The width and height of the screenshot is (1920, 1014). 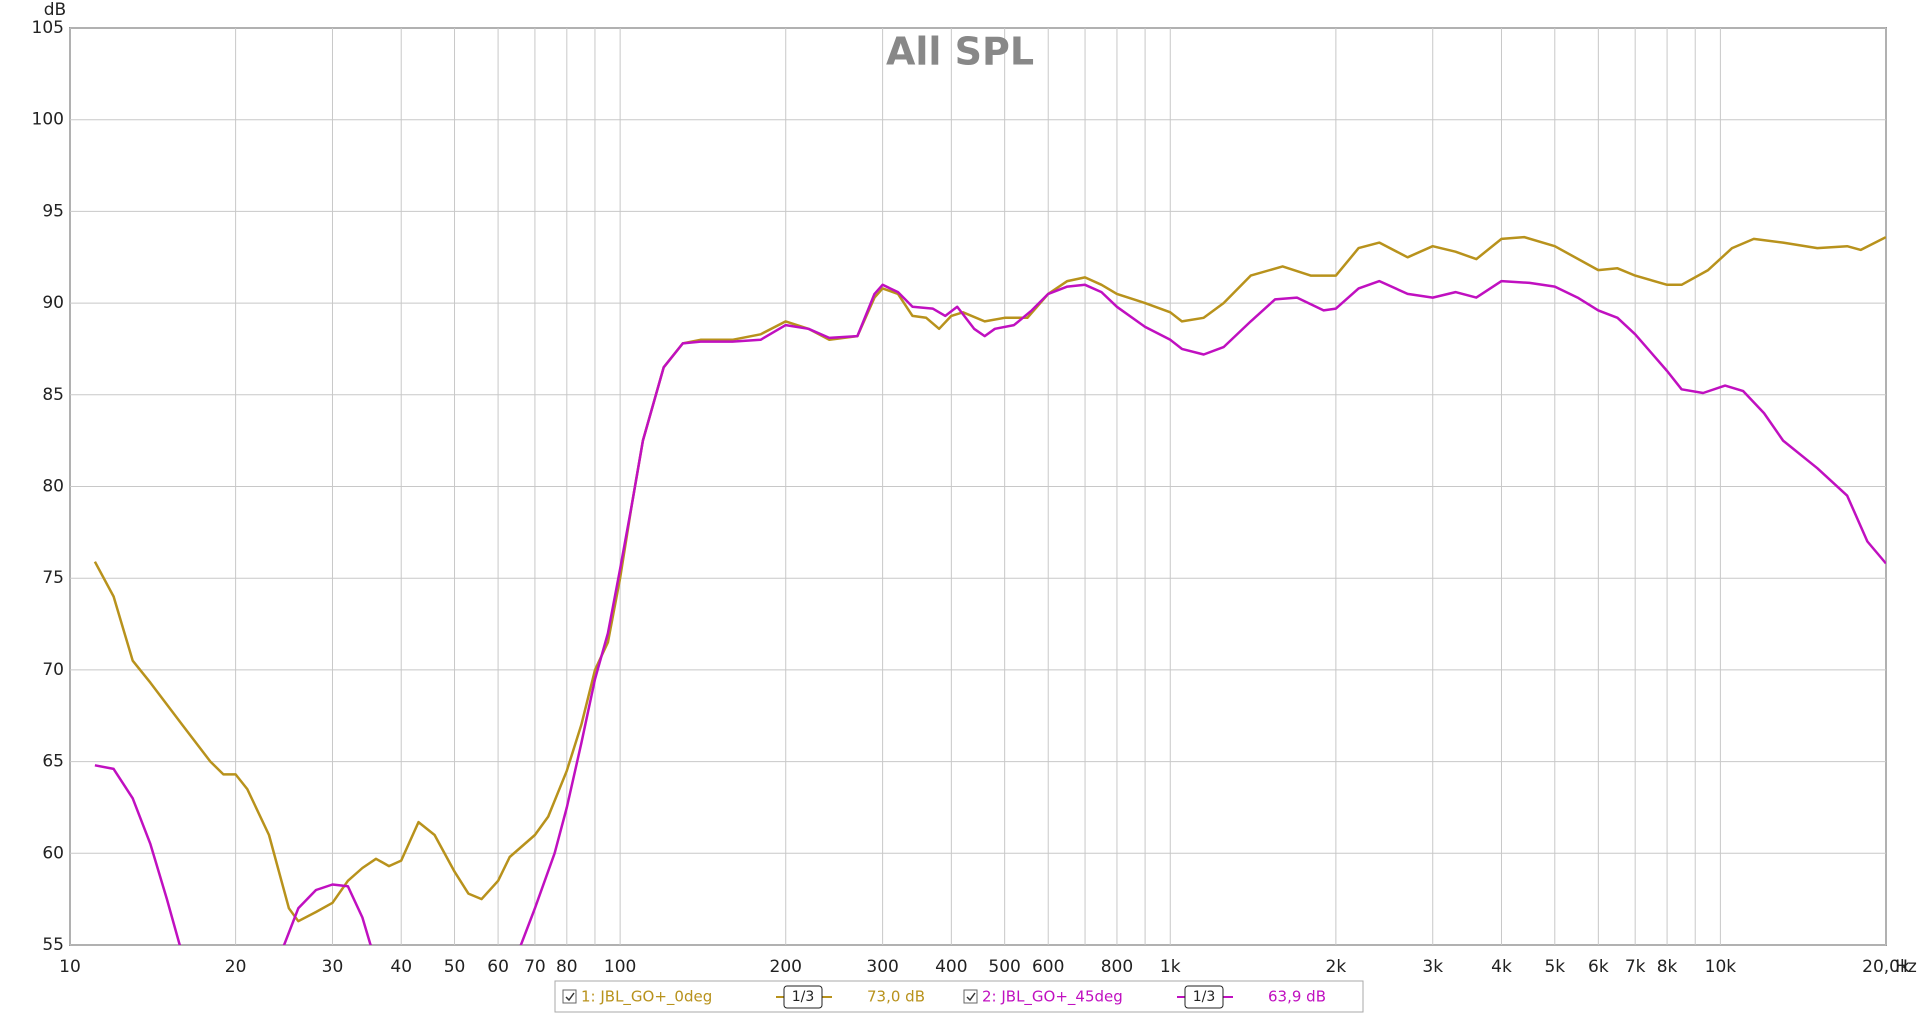 I want to click on x-tick-label: 2k, so click(x=1336, y=967).